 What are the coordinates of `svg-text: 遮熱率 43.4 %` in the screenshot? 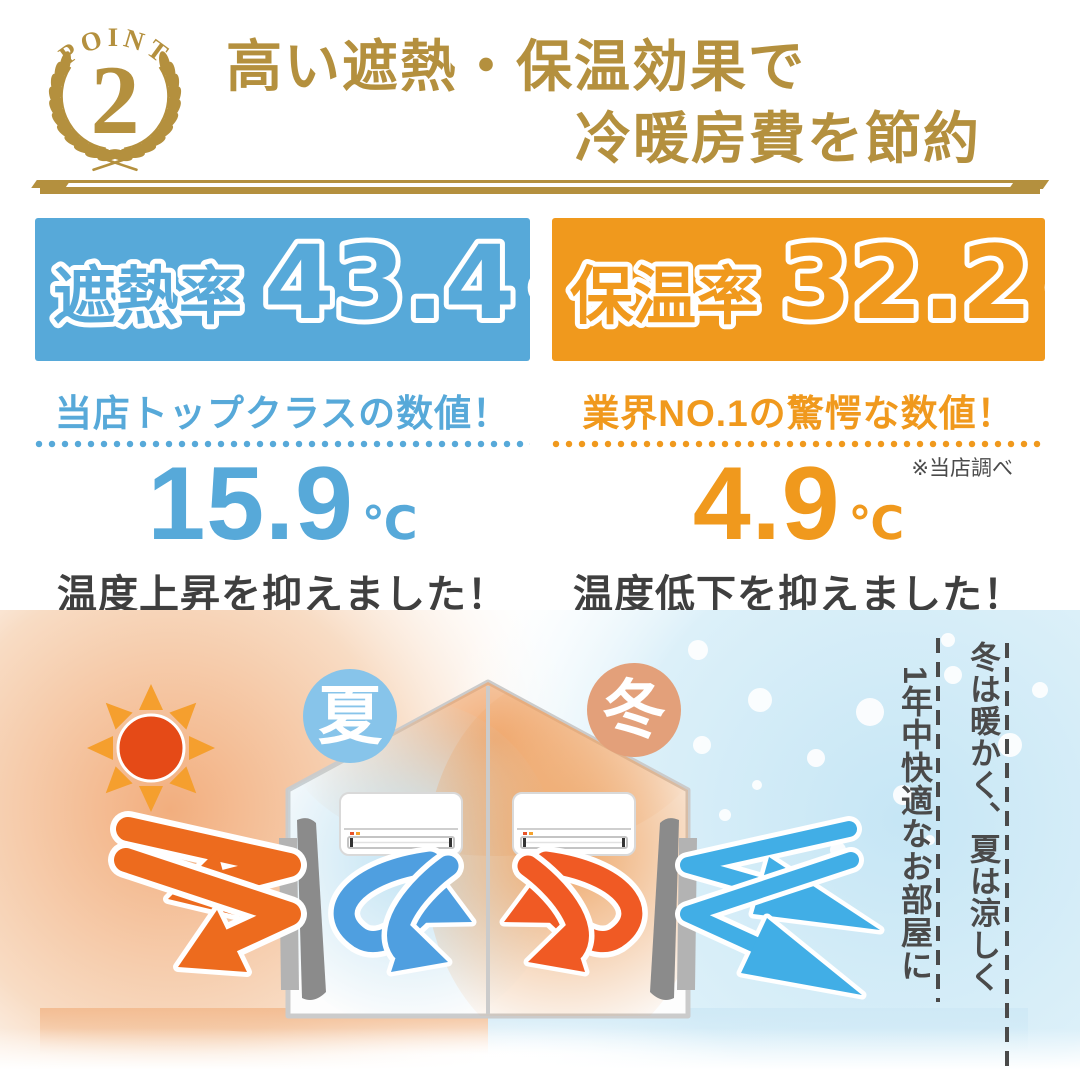 It's located at (291, 283).